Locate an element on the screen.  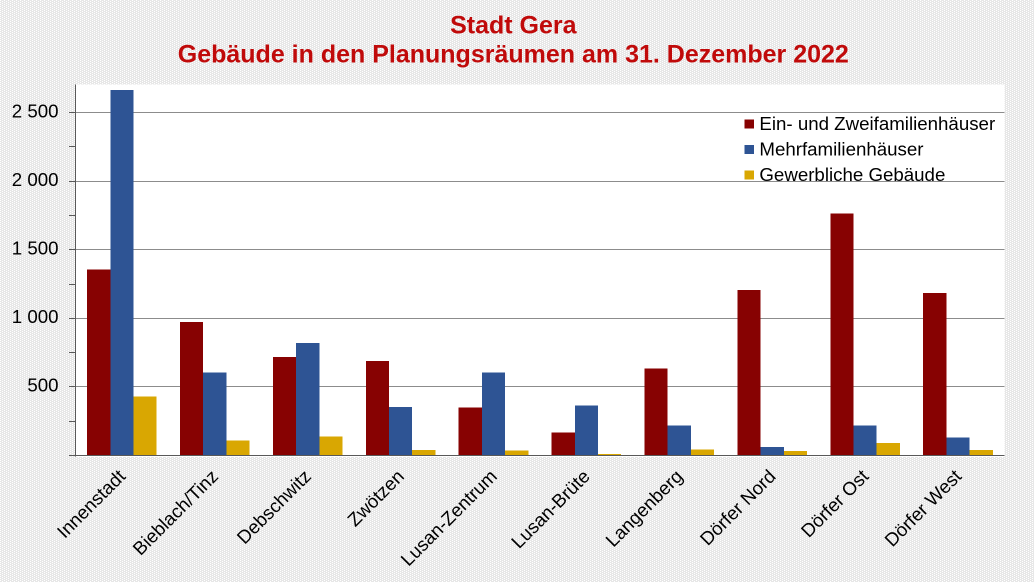
svg-text: 2 500 is located at coordinates (35, 110).